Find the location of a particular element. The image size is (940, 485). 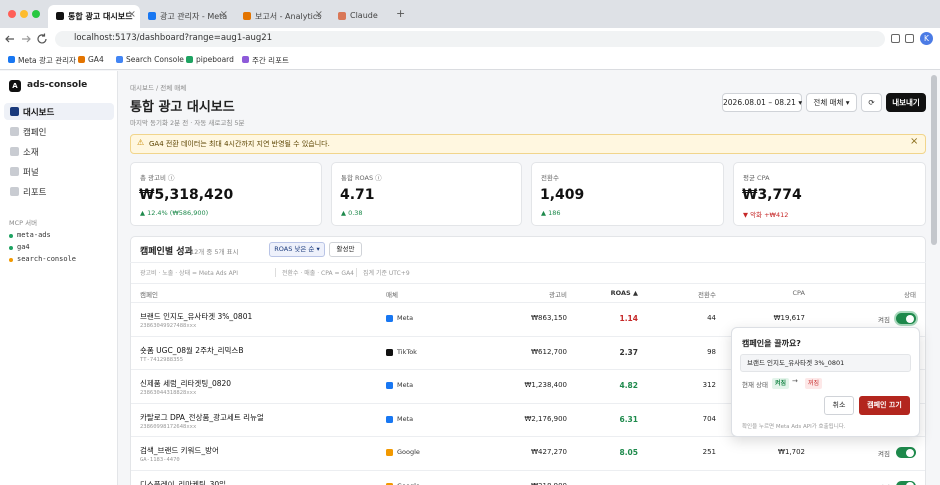

forward-icon is located at coordinates (26, 39).